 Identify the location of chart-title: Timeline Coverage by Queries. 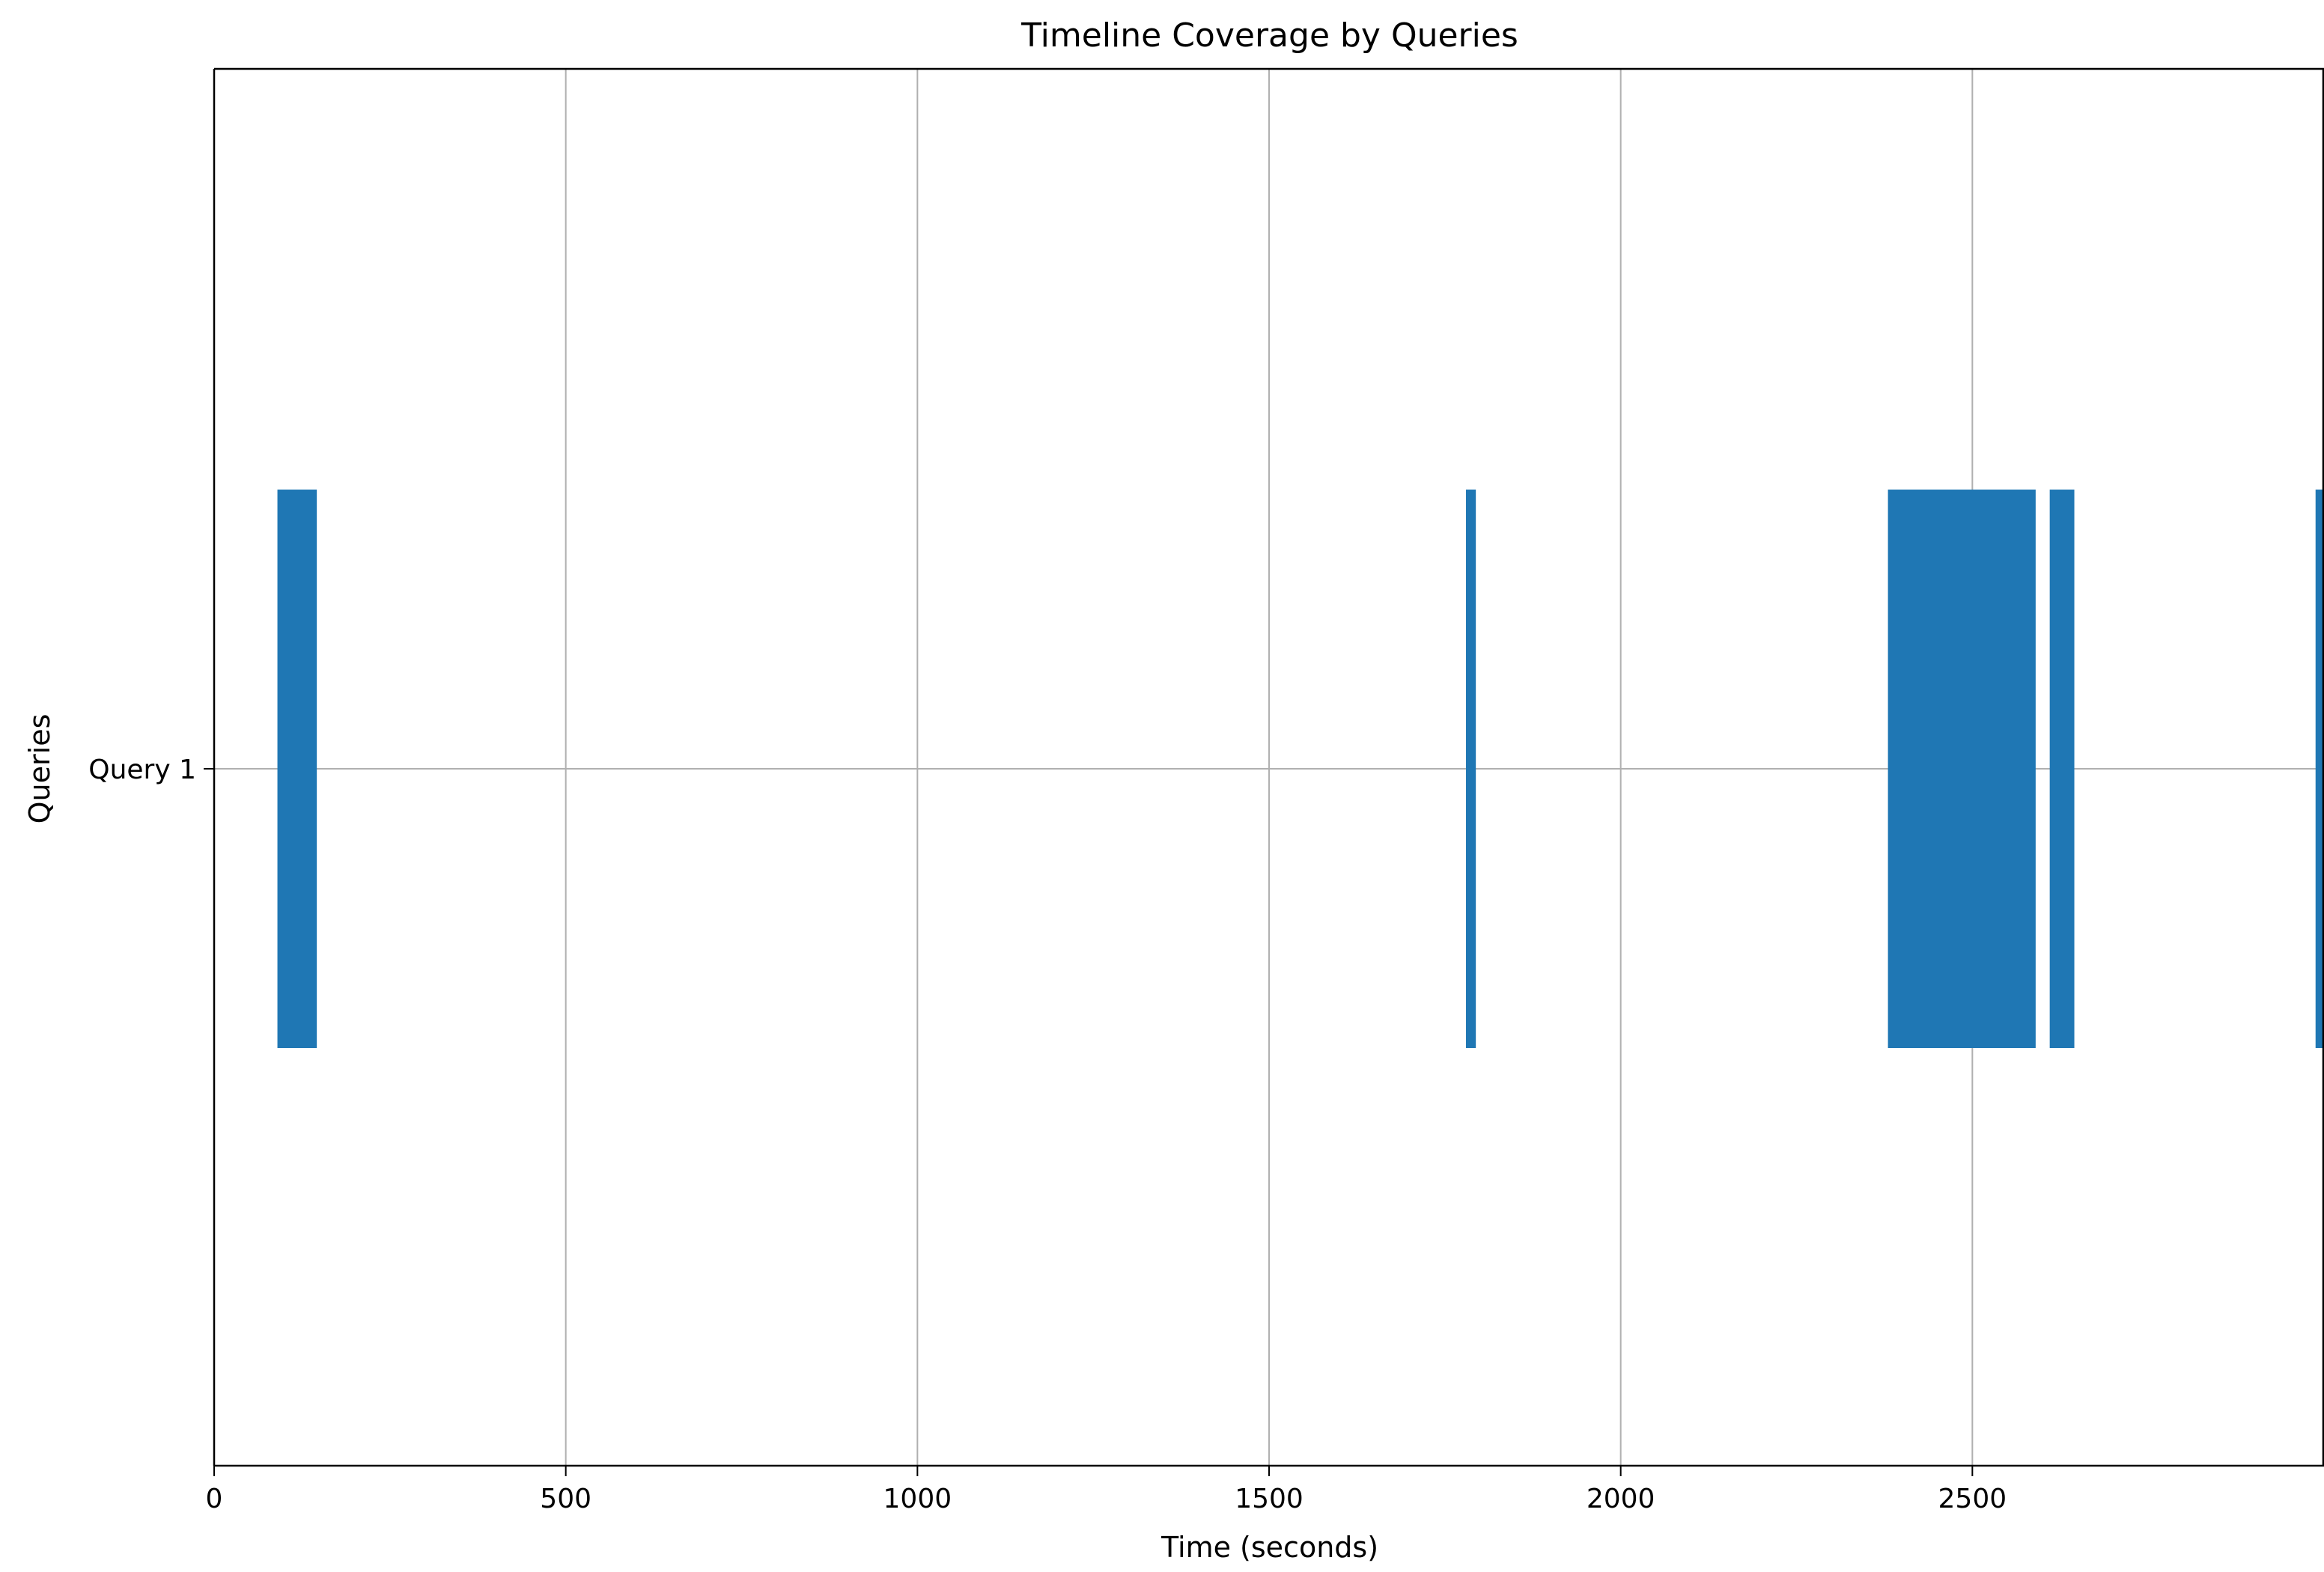
(1269, 35).